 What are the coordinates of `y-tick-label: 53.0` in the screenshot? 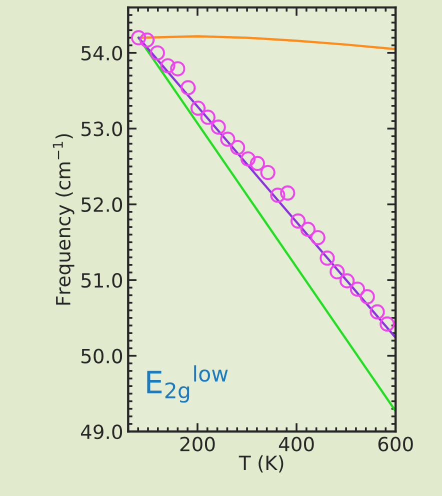 It's located at (102, 129).